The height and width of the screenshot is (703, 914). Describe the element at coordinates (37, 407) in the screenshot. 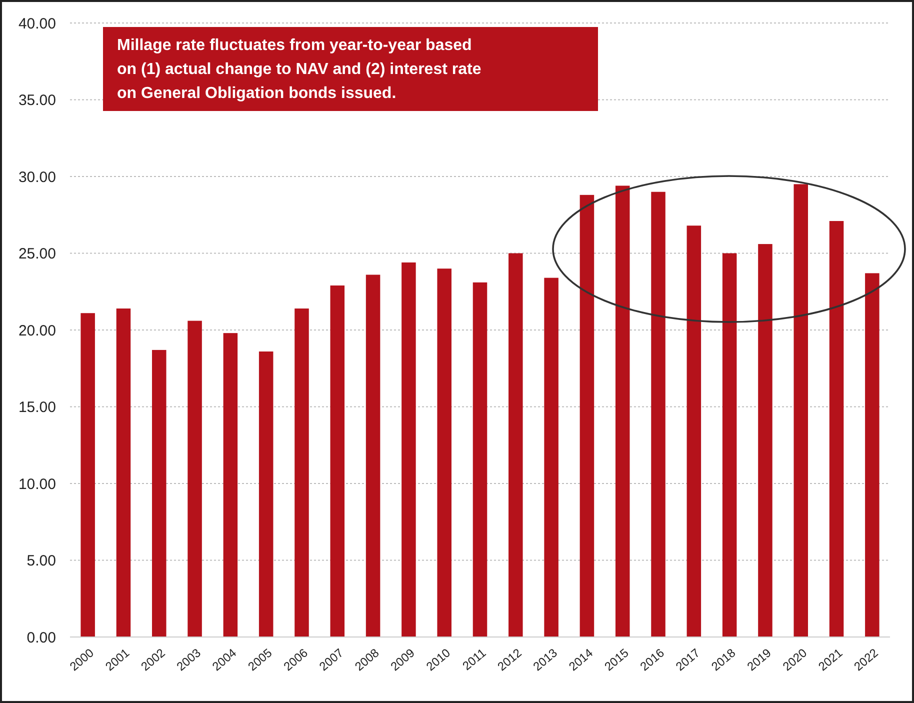

I see `y-tick-label: 15.00` at that location.